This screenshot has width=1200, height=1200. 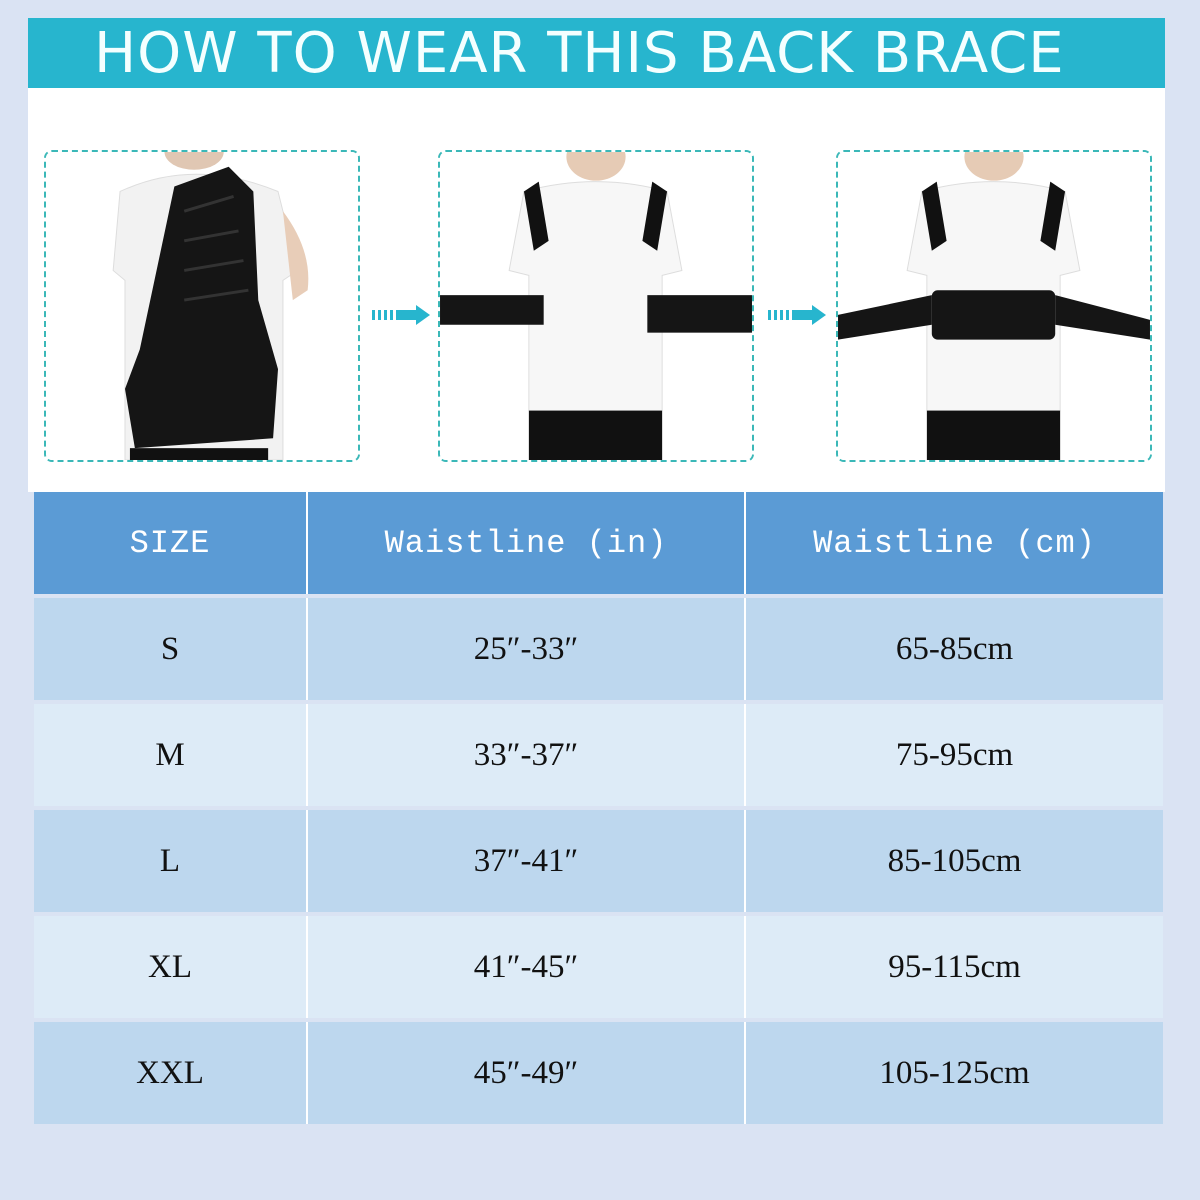 I want to click on waistline-in-cell: 37″-41″, so click(x=527, y=861).